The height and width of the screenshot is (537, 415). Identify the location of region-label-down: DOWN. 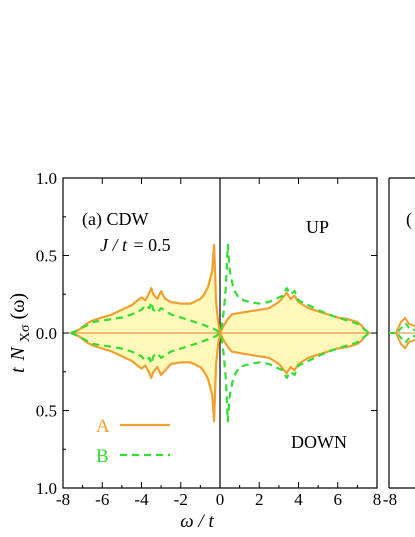
(319, 442).